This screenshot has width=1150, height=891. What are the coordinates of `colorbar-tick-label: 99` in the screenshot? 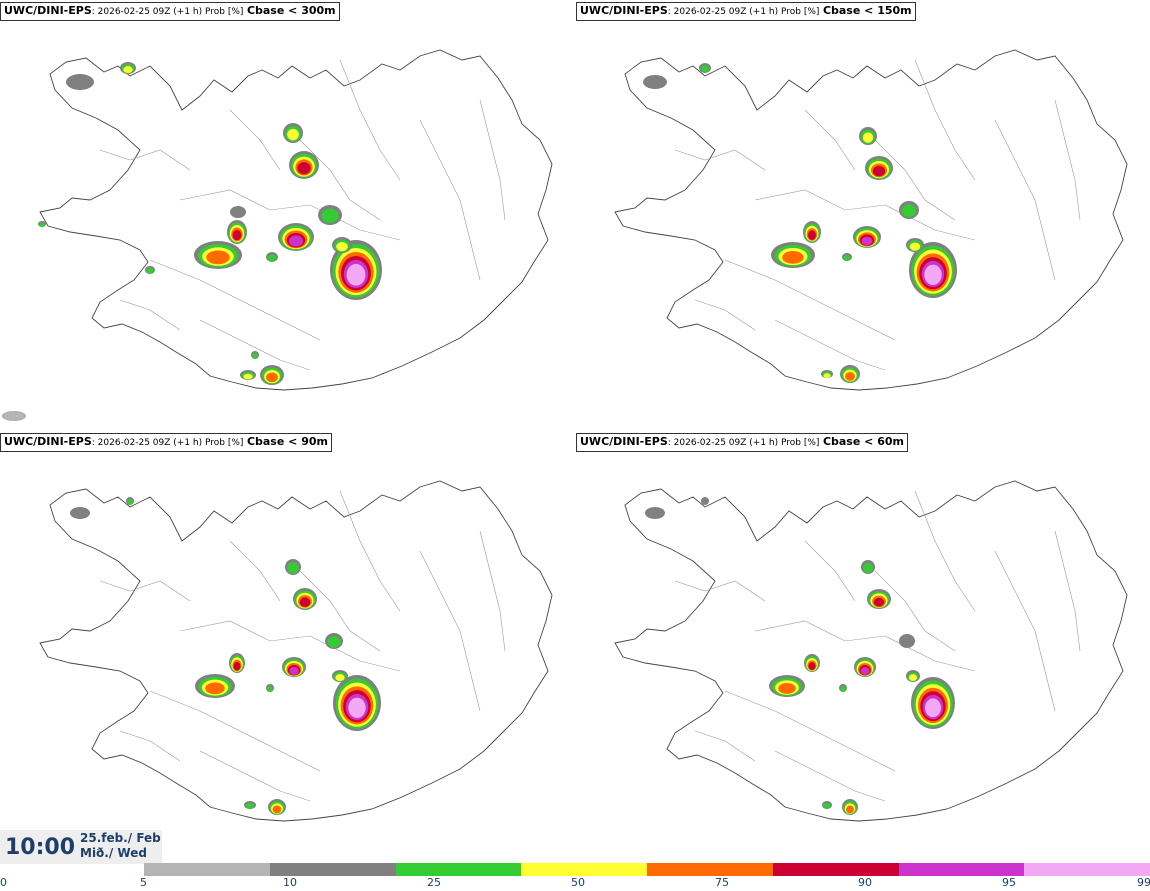 It's located at (1143, 882).